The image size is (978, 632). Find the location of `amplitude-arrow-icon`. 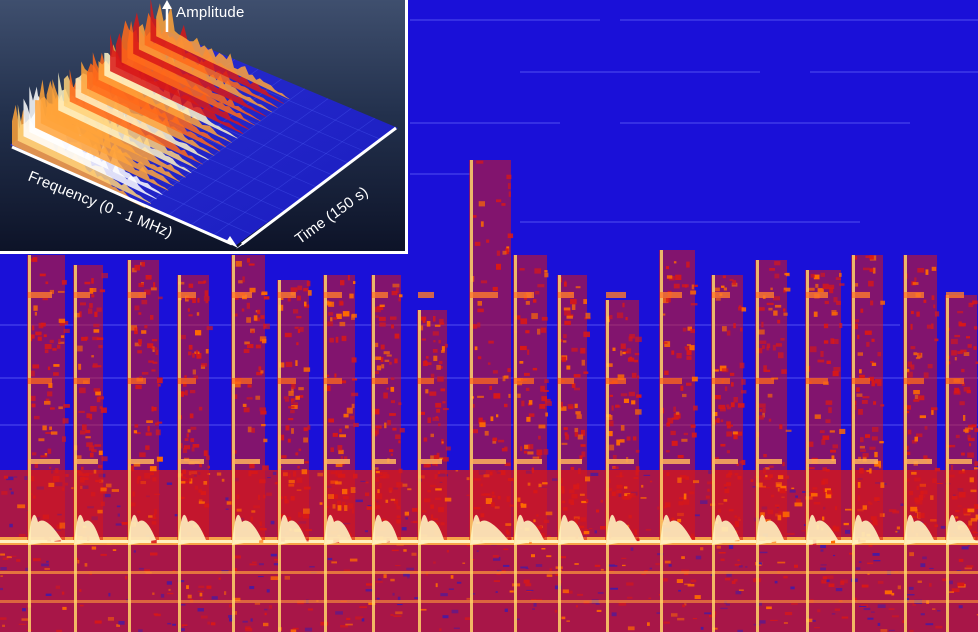

amplitude-arrow-icon is located at coordinates (167, 4).